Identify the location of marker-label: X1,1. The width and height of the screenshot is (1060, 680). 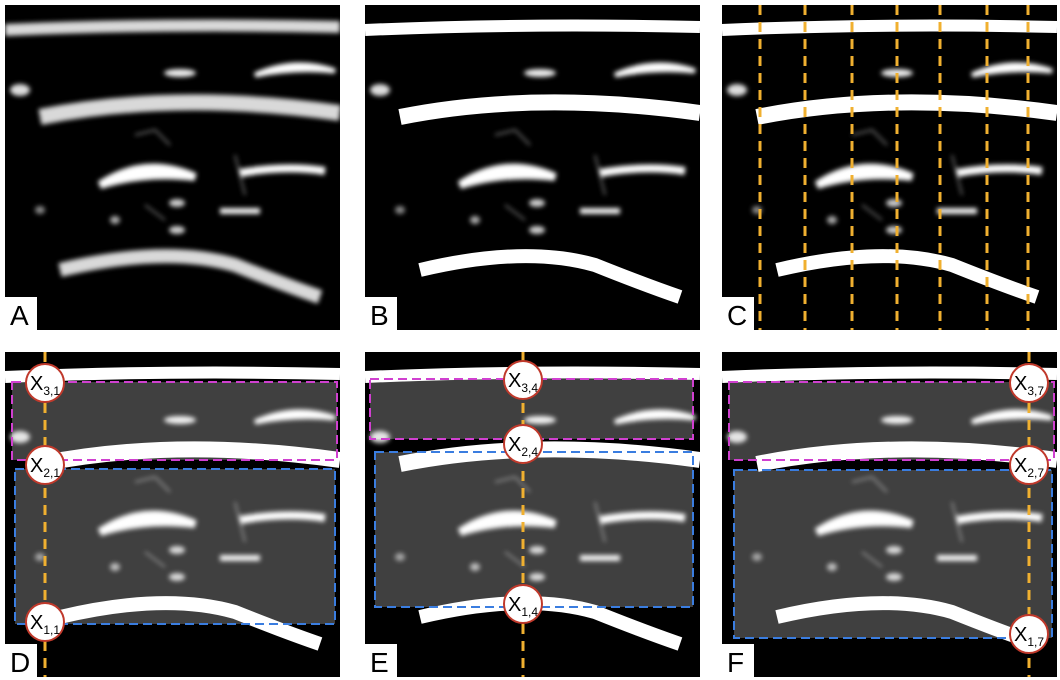
(45, 624).